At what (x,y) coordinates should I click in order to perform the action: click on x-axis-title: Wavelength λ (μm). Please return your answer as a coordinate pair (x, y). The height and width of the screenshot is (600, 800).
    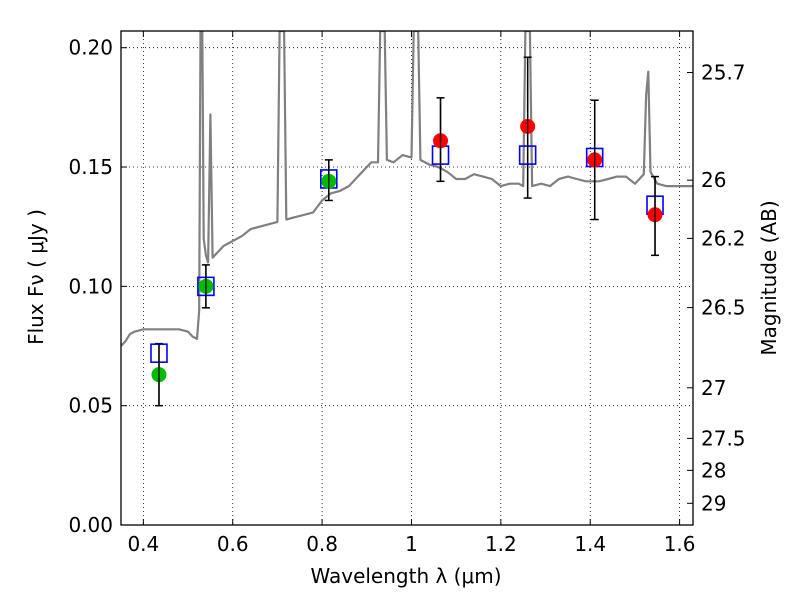
    Looking at the image, I should click on (405, 576).